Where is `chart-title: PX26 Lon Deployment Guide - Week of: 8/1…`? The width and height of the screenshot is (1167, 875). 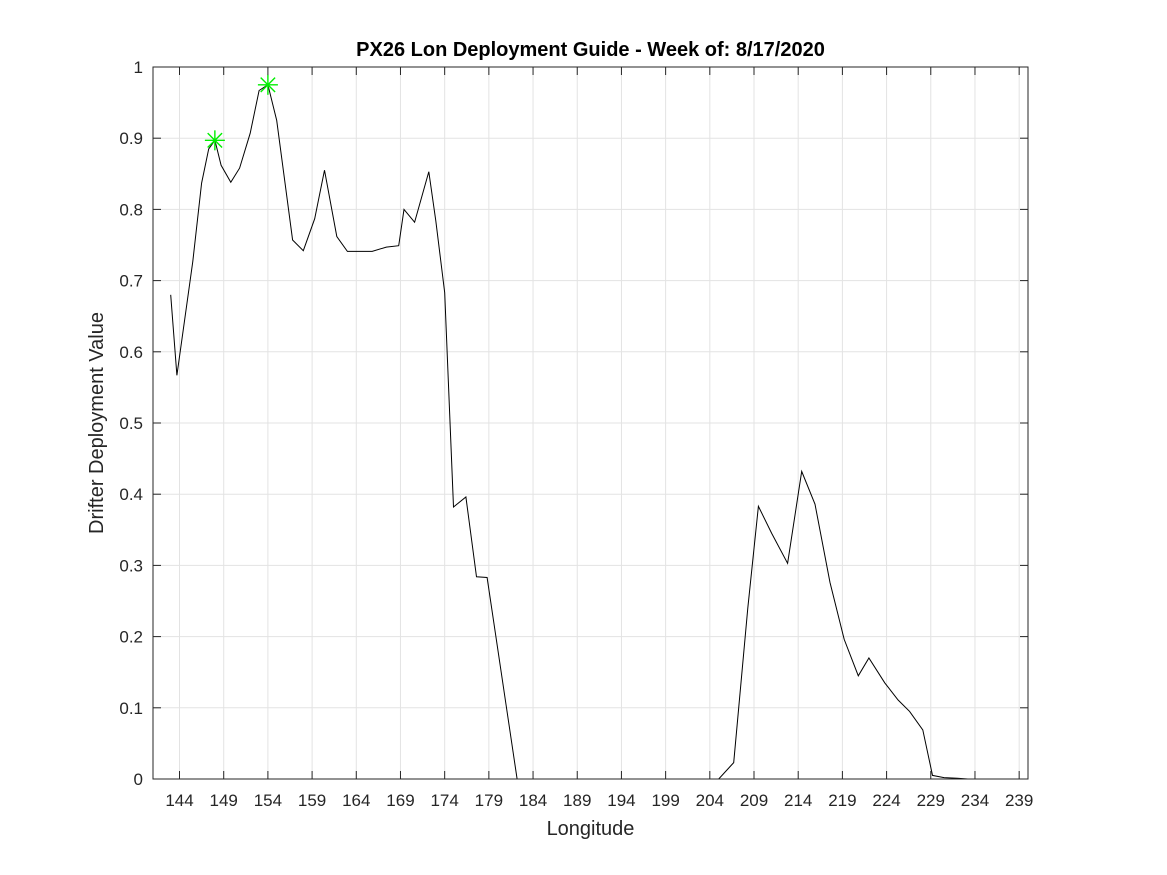 chart-title: PX26 Lon Deployment Guide - Week of: 8/1… is located at coordinates (590, 50).